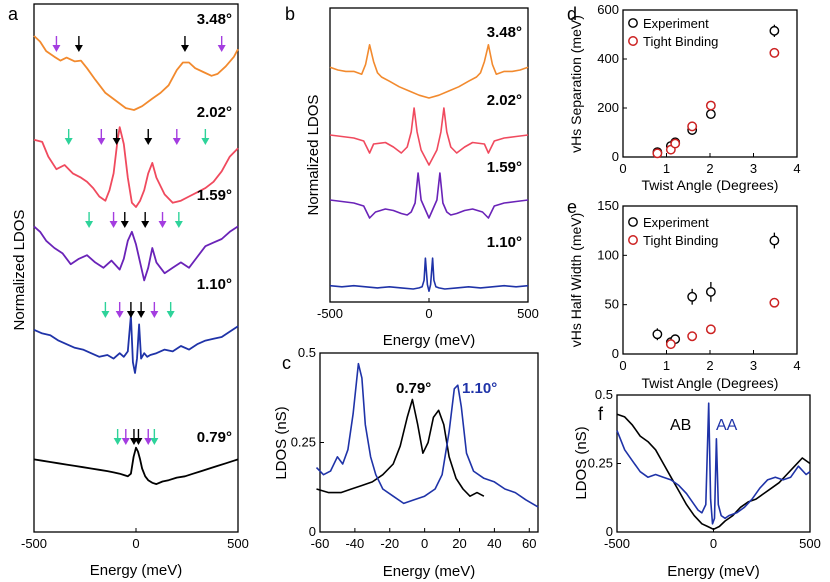 The image size is (830, 582). What do you see at coordinates (581, 462) in the screenshot?
I see `y-axis-label: LDOS (nS)` at bounding box center [581, 462].